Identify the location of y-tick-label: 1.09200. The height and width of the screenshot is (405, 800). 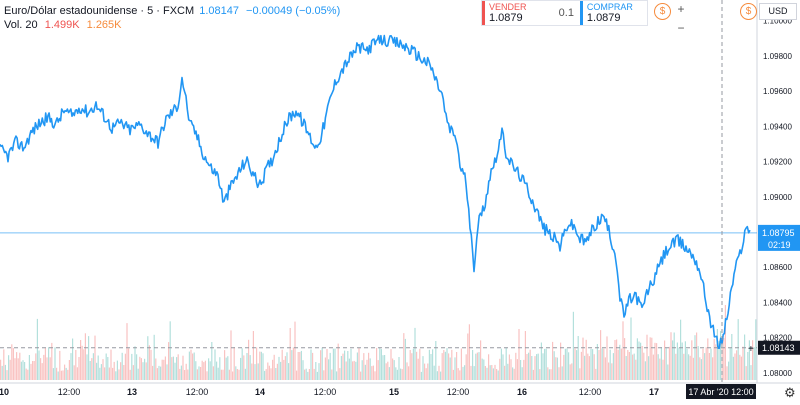
(777, 162).